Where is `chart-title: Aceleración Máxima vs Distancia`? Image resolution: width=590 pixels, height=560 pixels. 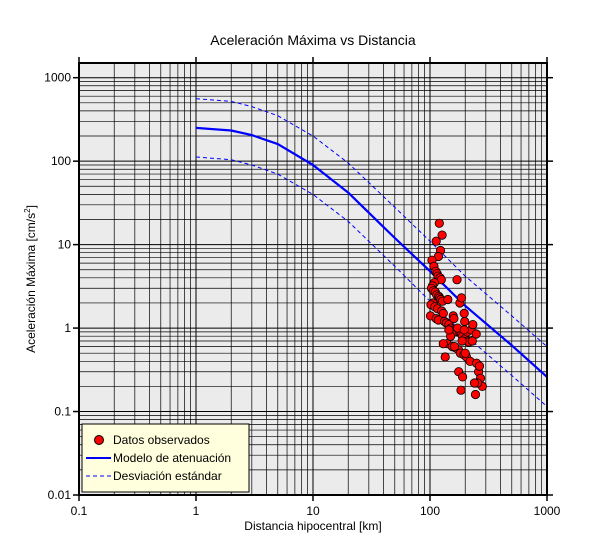 chart-title: Aceleración Máxima vs Distancia is located at coordinates (313, 40).